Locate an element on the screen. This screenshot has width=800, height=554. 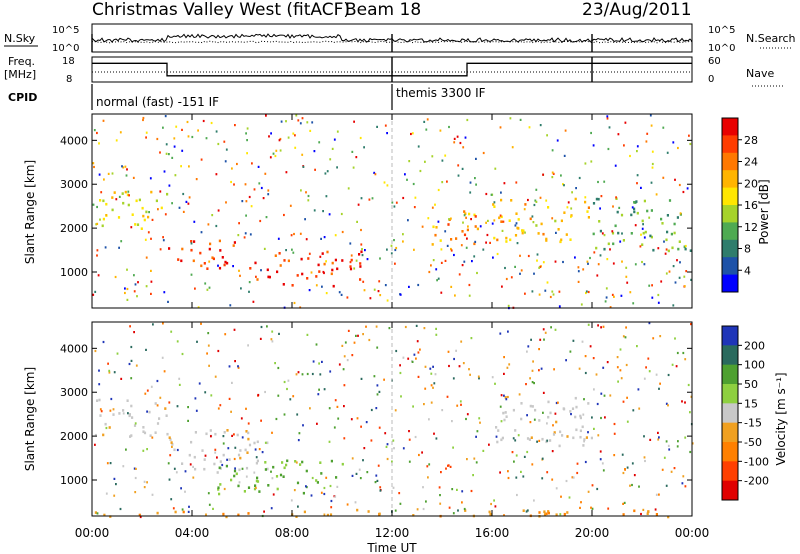
cpid-segment-2: themis 3300 IF is located at coordinates (441, 93).